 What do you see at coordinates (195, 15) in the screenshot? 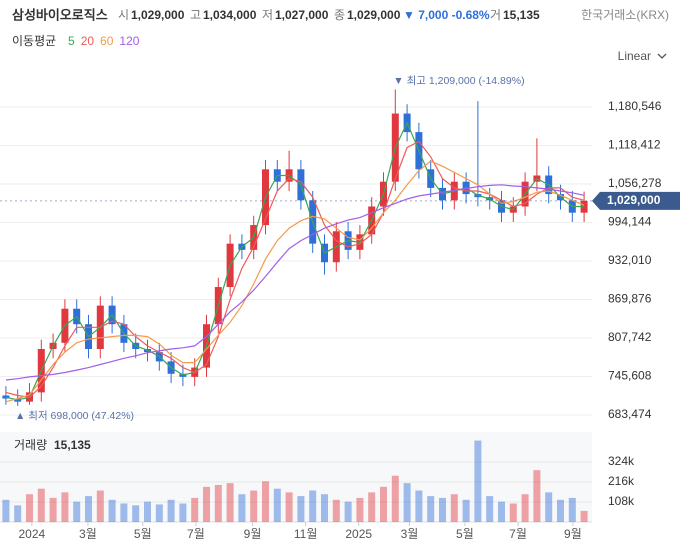
I see `quote-label: 고` at bounding box center [195, 15].